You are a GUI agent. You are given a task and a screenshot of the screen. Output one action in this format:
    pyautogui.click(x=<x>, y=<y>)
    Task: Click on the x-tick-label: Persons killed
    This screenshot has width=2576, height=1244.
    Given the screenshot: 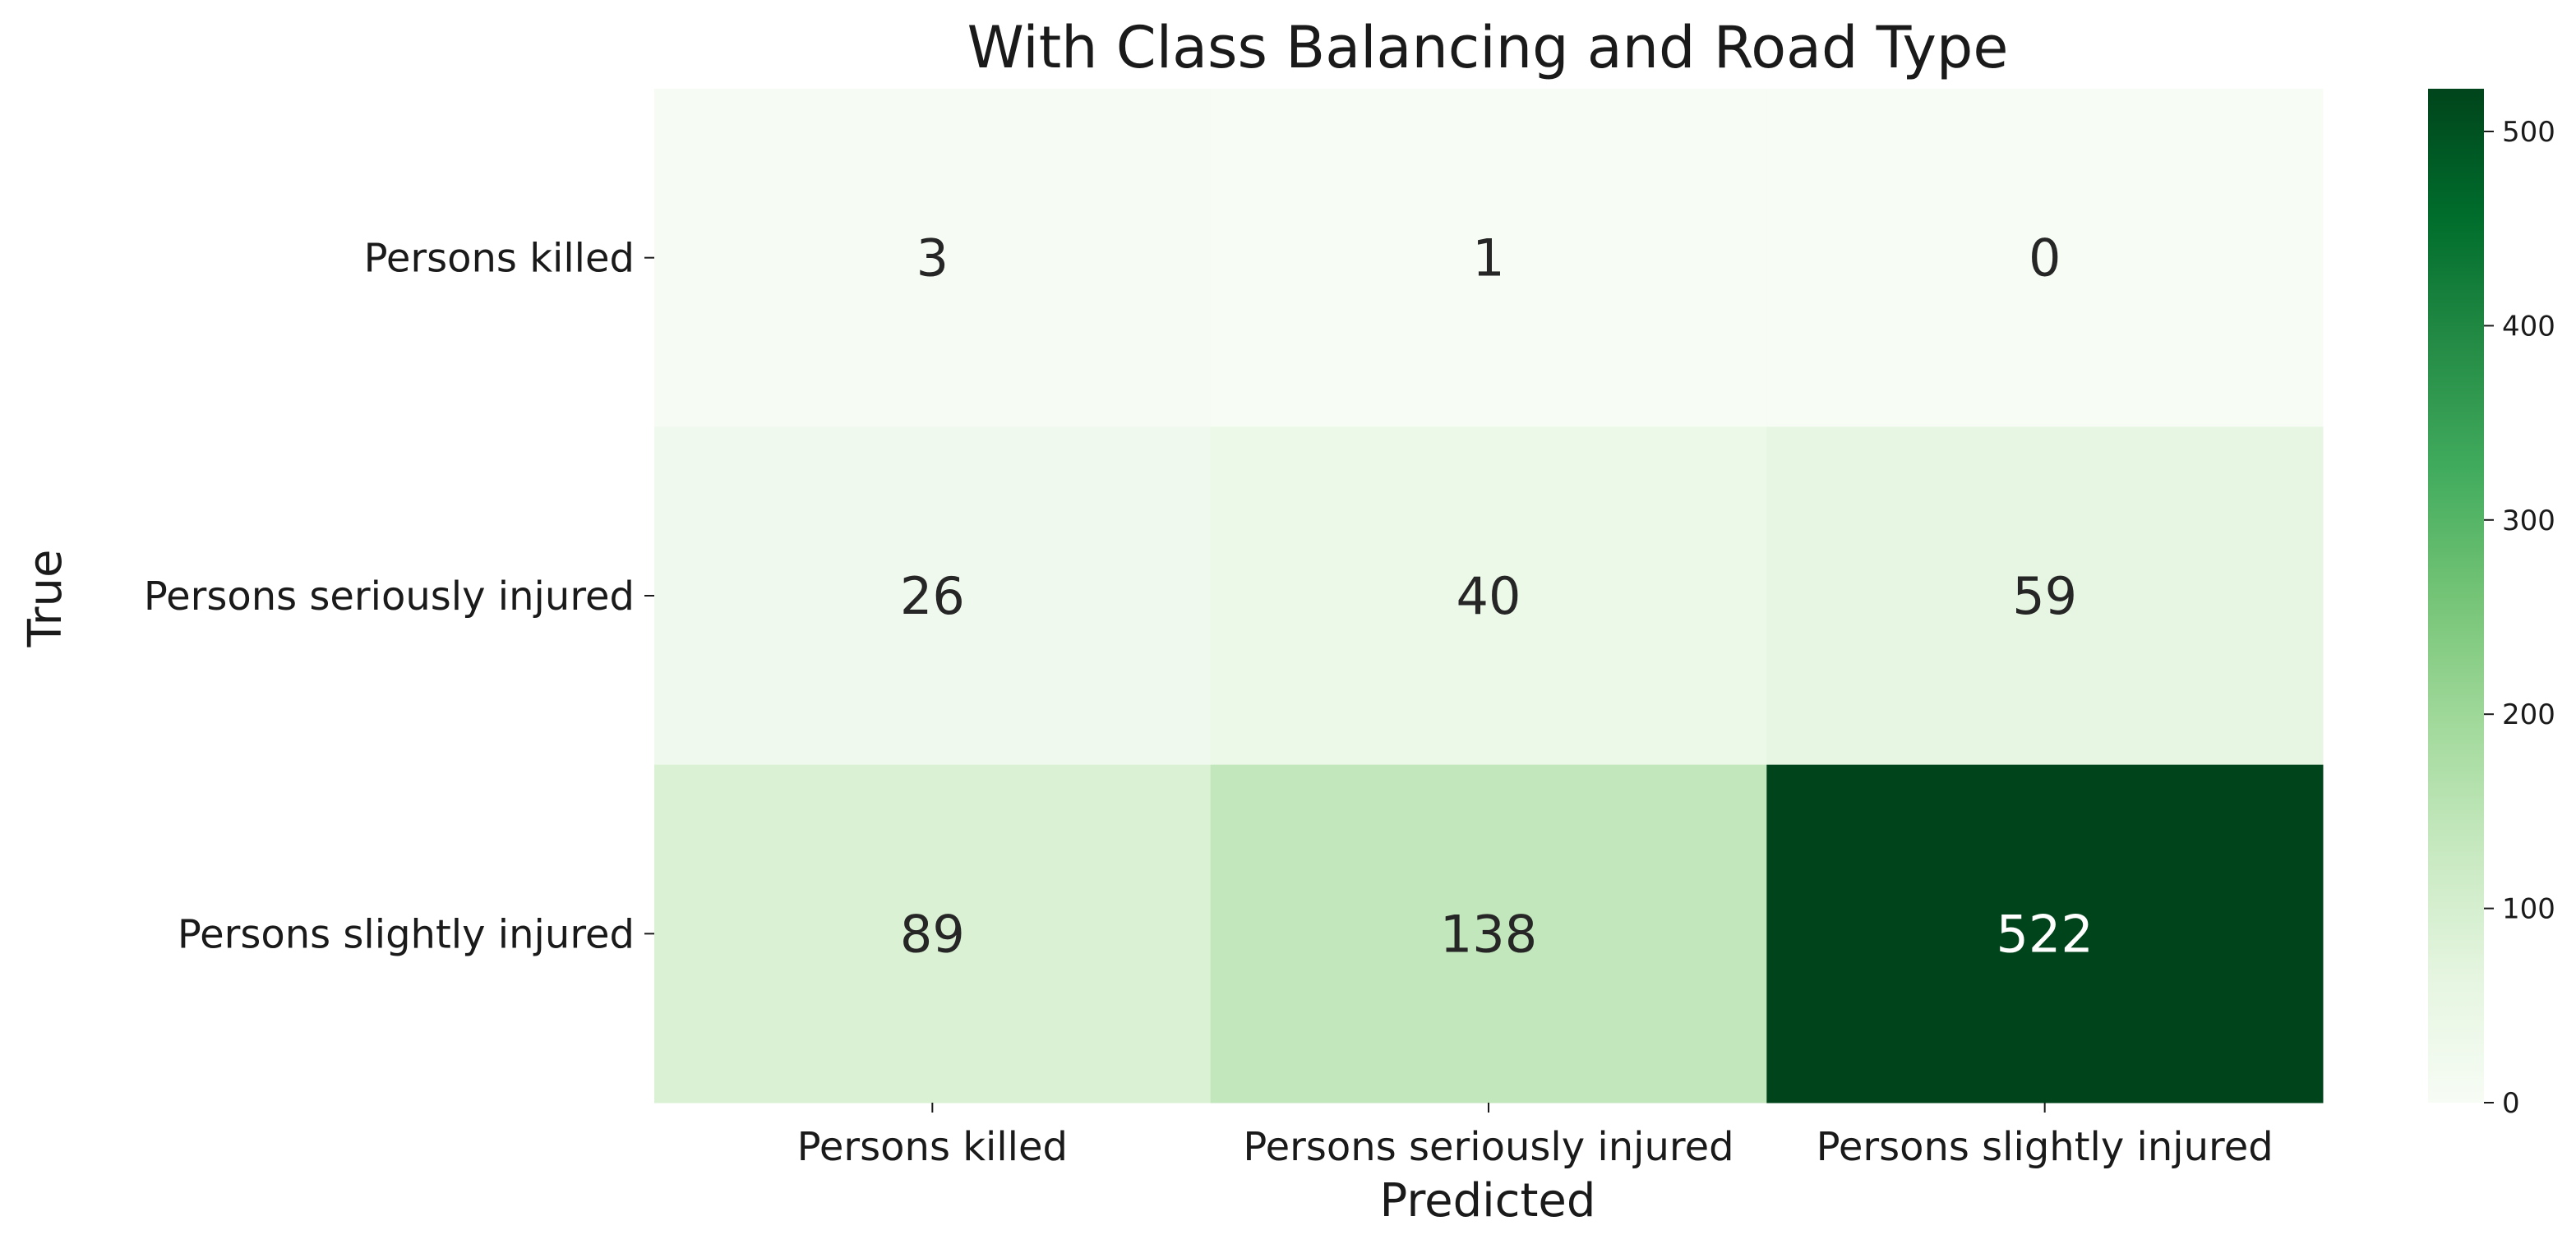 What is the action you would take?
    pyautogui.click(x=933, y=1147)
    